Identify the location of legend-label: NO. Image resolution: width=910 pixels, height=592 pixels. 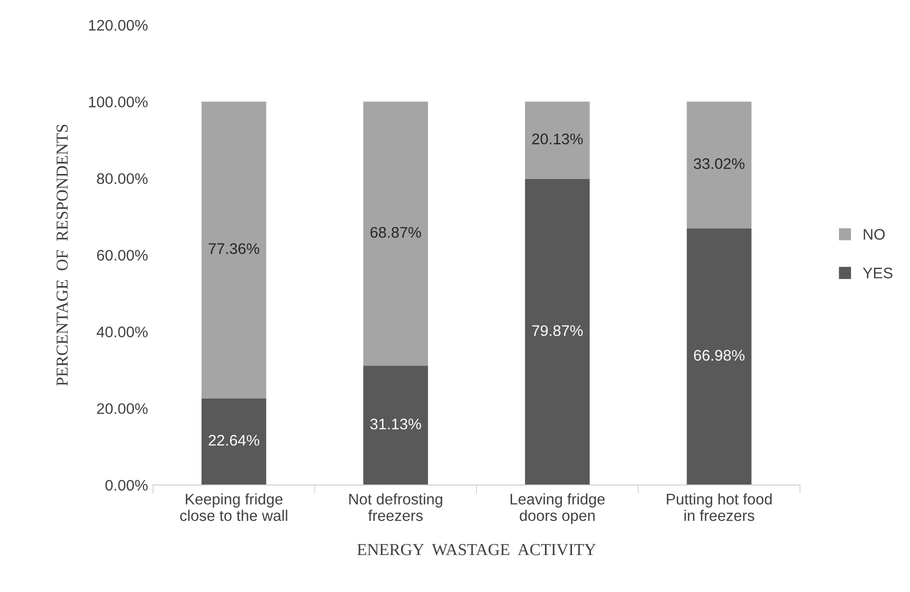
(874, 234).